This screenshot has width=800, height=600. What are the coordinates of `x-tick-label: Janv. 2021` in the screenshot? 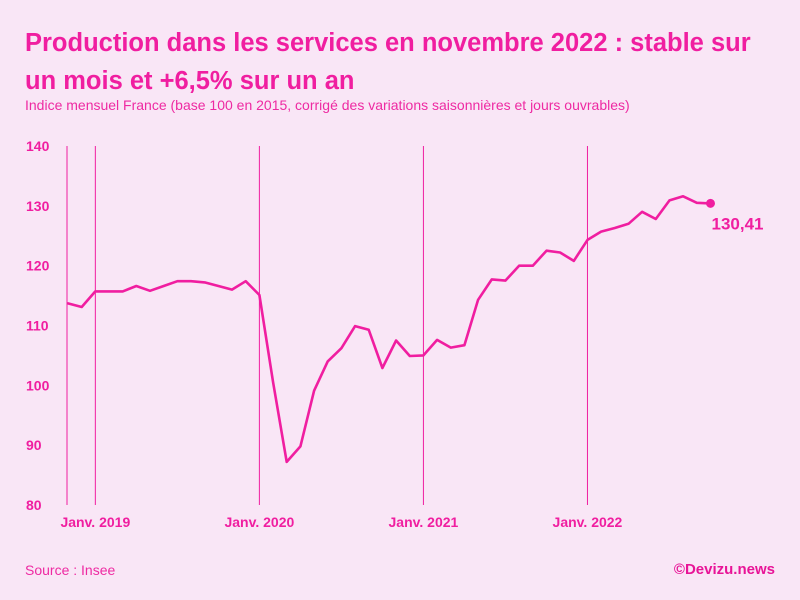 It's located at (424, 522).